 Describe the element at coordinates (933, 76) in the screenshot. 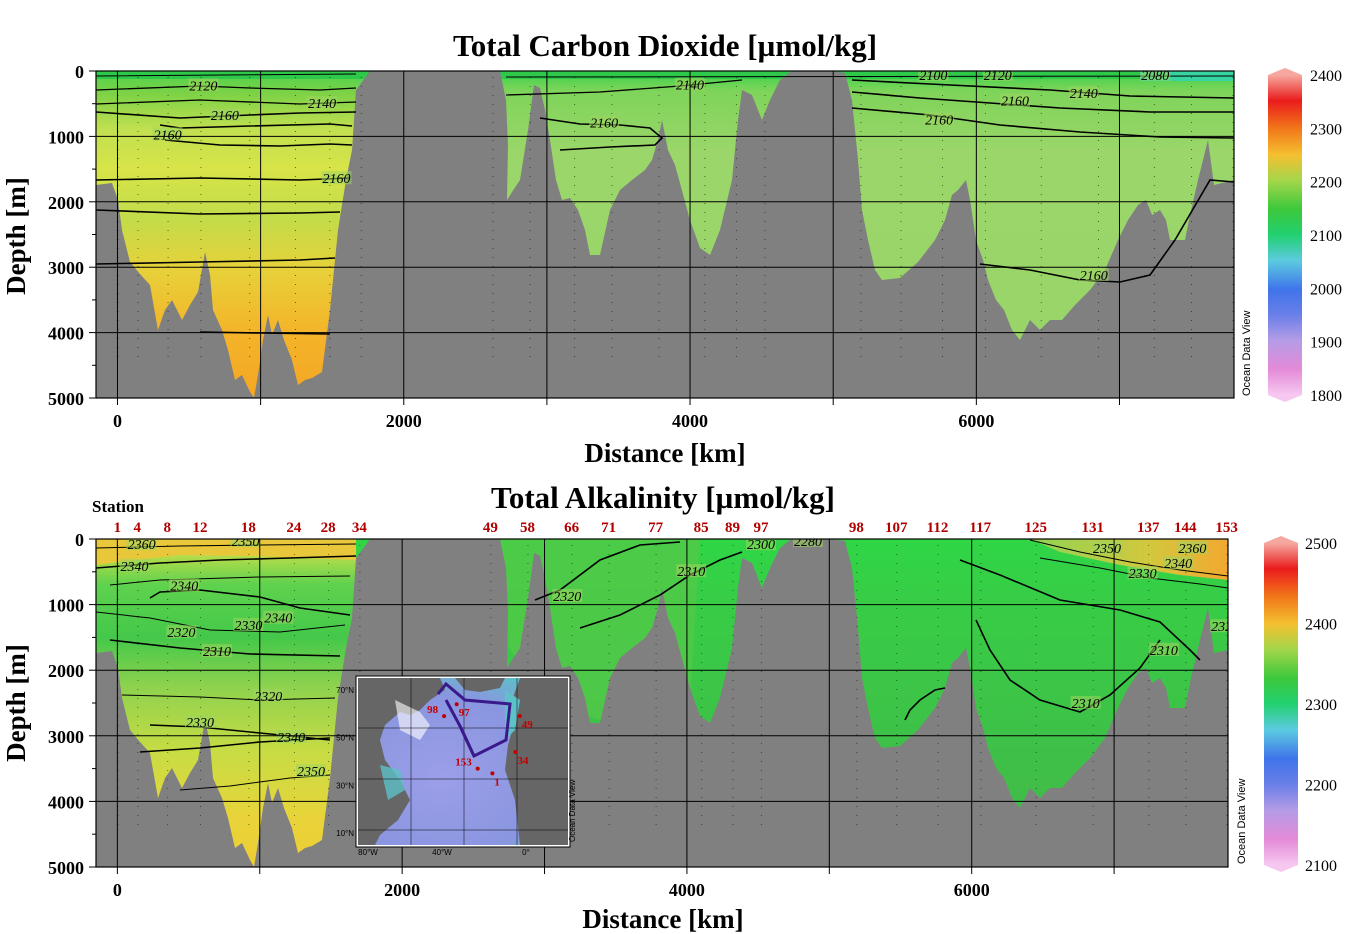

I see `tco2-contour-label: 2100` at that location.